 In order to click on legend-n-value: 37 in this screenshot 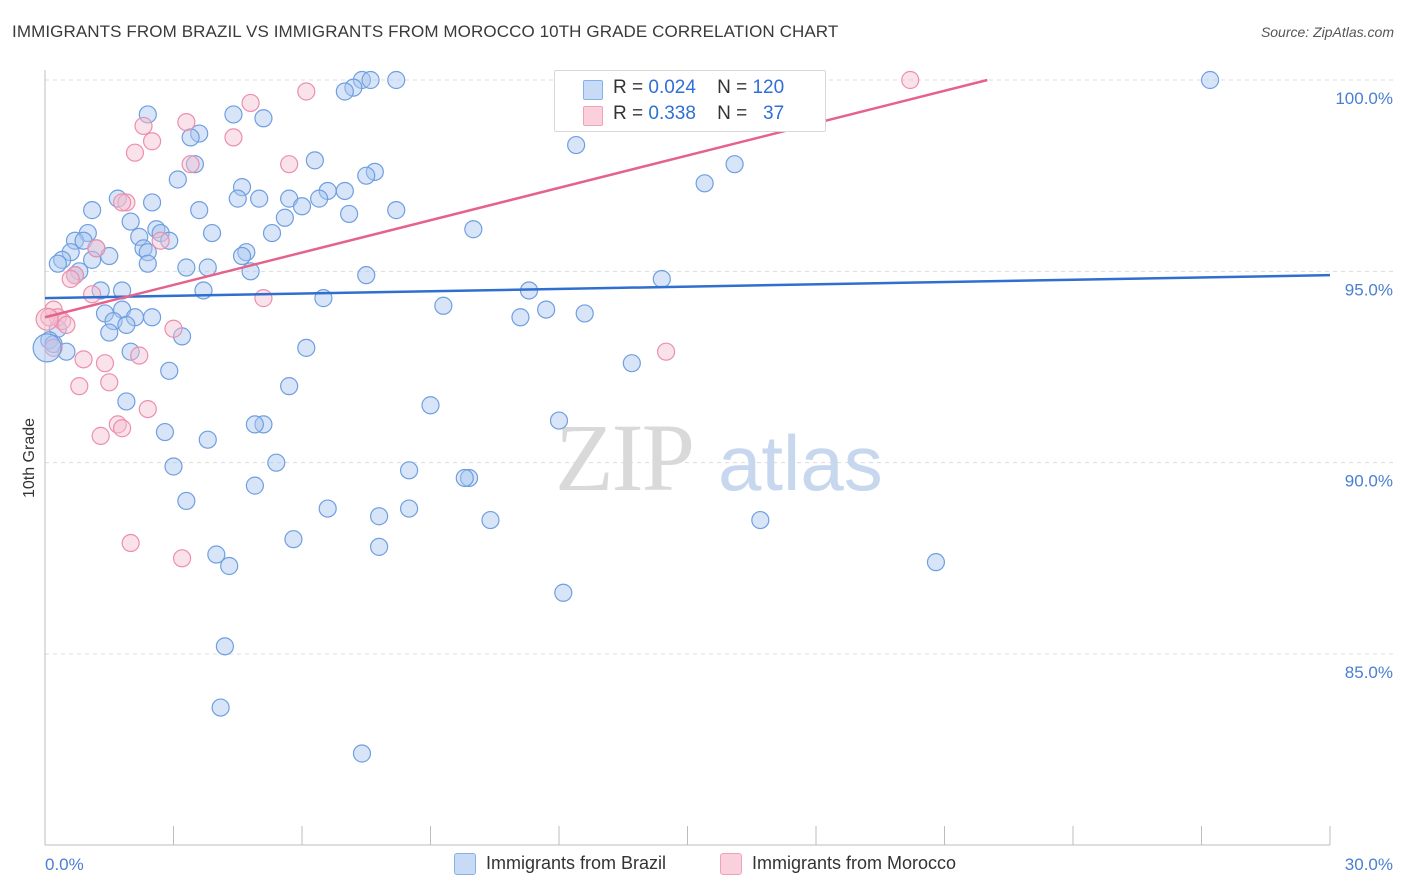, I will do `click(774, 113)`.